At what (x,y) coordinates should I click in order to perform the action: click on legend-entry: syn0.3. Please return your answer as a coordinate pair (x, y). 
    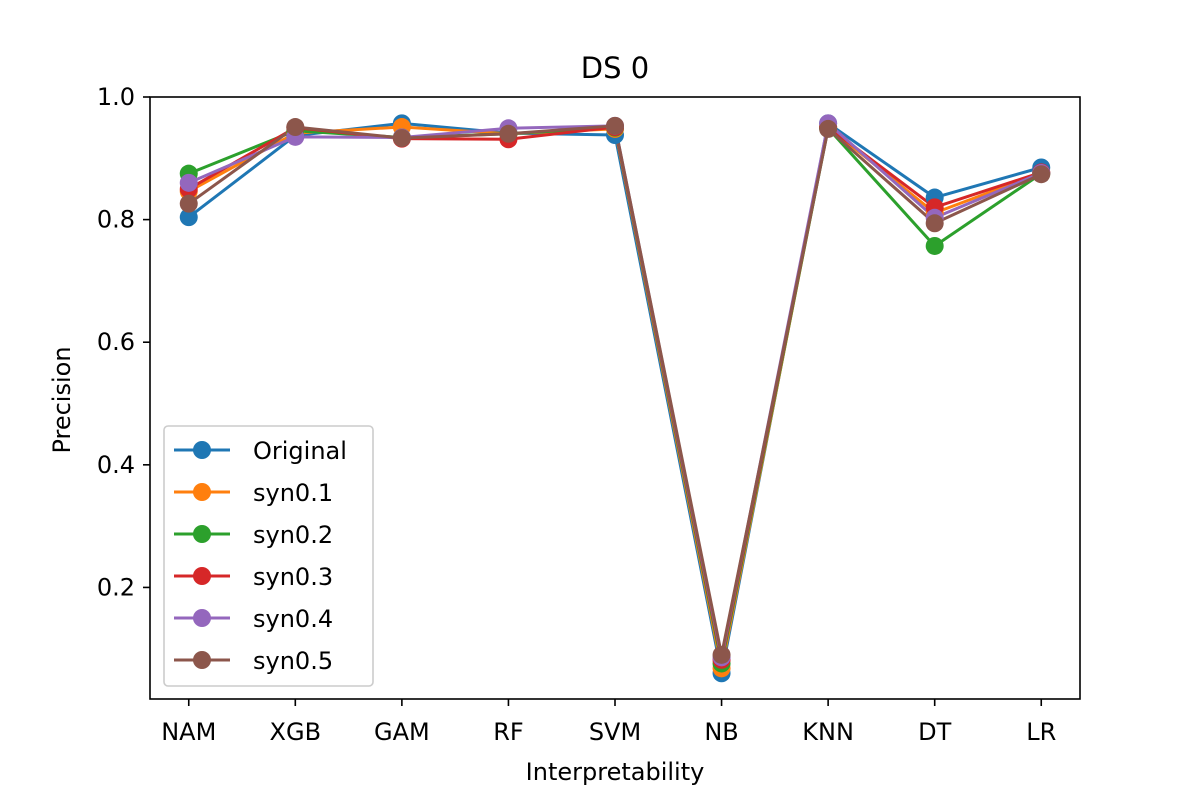
    Looking at the image, I should click on (253, 577).